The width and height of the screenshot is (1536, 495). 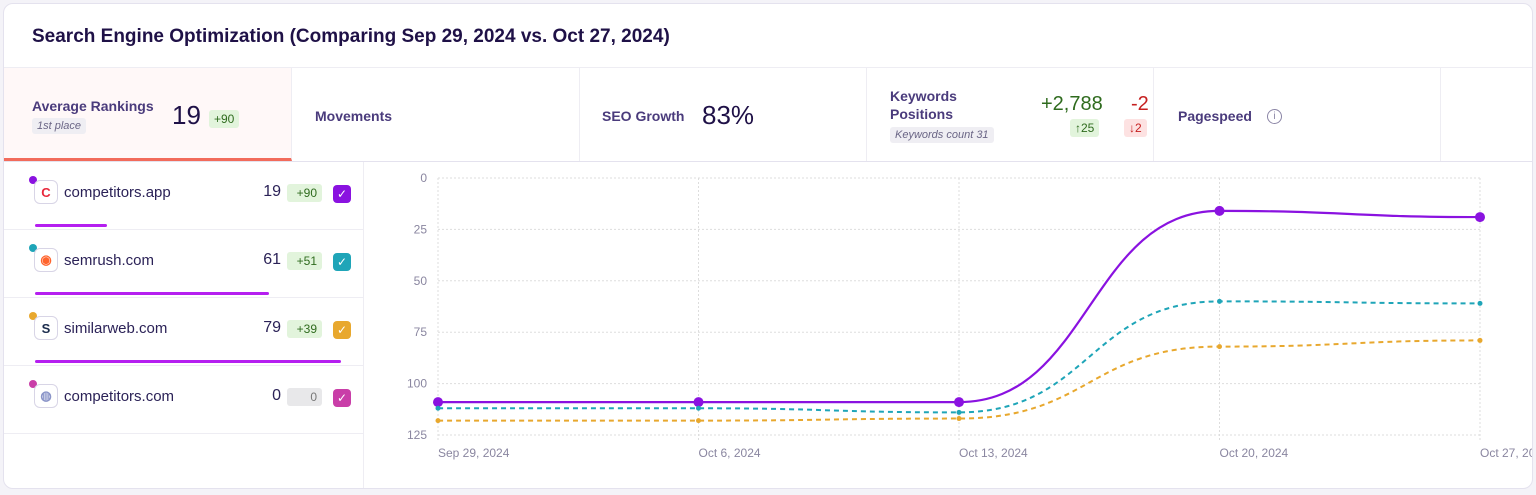 What do you see at coordinates (421, 281) in the screenshot?
I see `y-tick-label: 50` at bounding box center [421, 281].